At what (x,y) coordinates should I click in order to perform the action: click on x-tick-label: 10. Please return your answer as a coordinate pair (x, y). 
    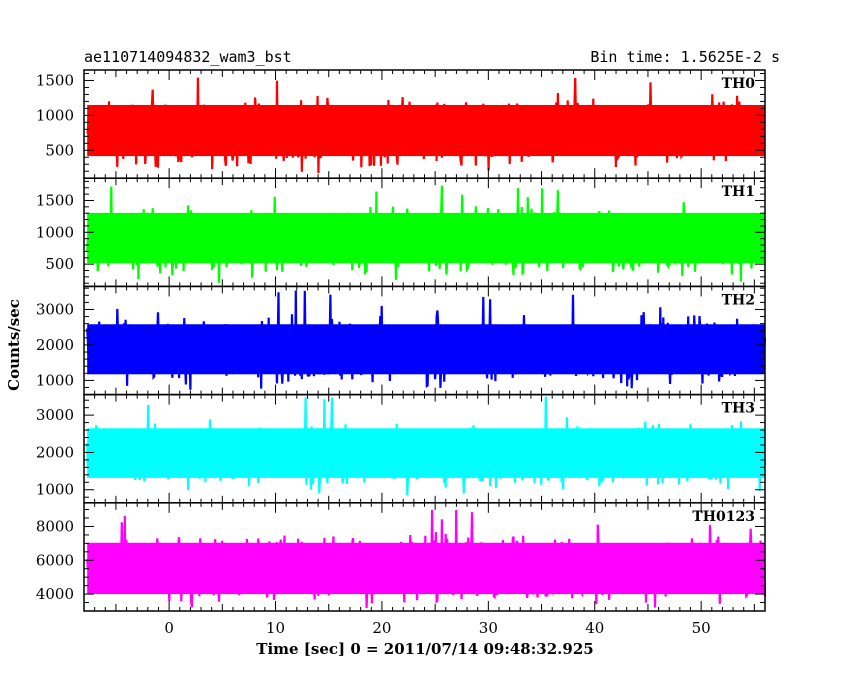
    Looking at the image, I should click on (275, 628).